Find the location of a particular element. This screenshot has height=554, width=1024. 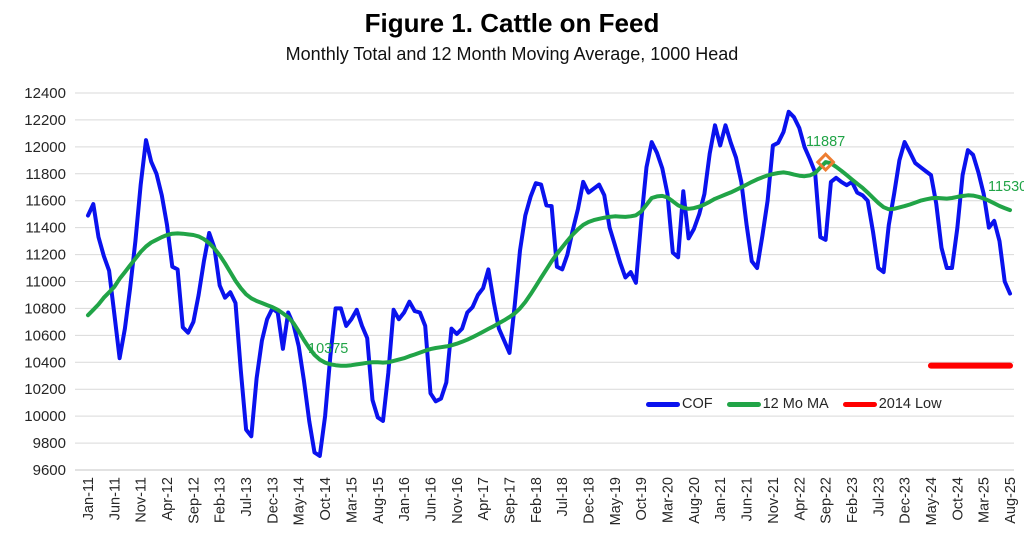

ma-line-swatch is located at coordinates (743, 404).